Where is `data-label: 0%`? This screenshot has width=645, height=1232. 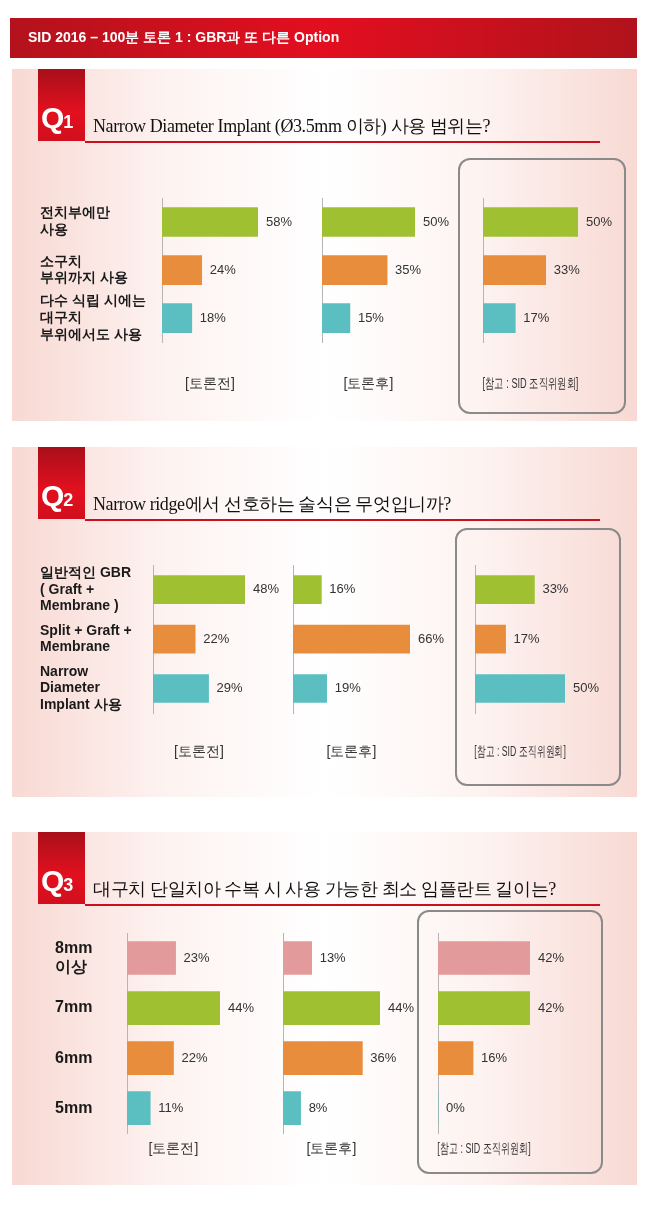 data-label: 0% is located at coordinates (456, 1107).